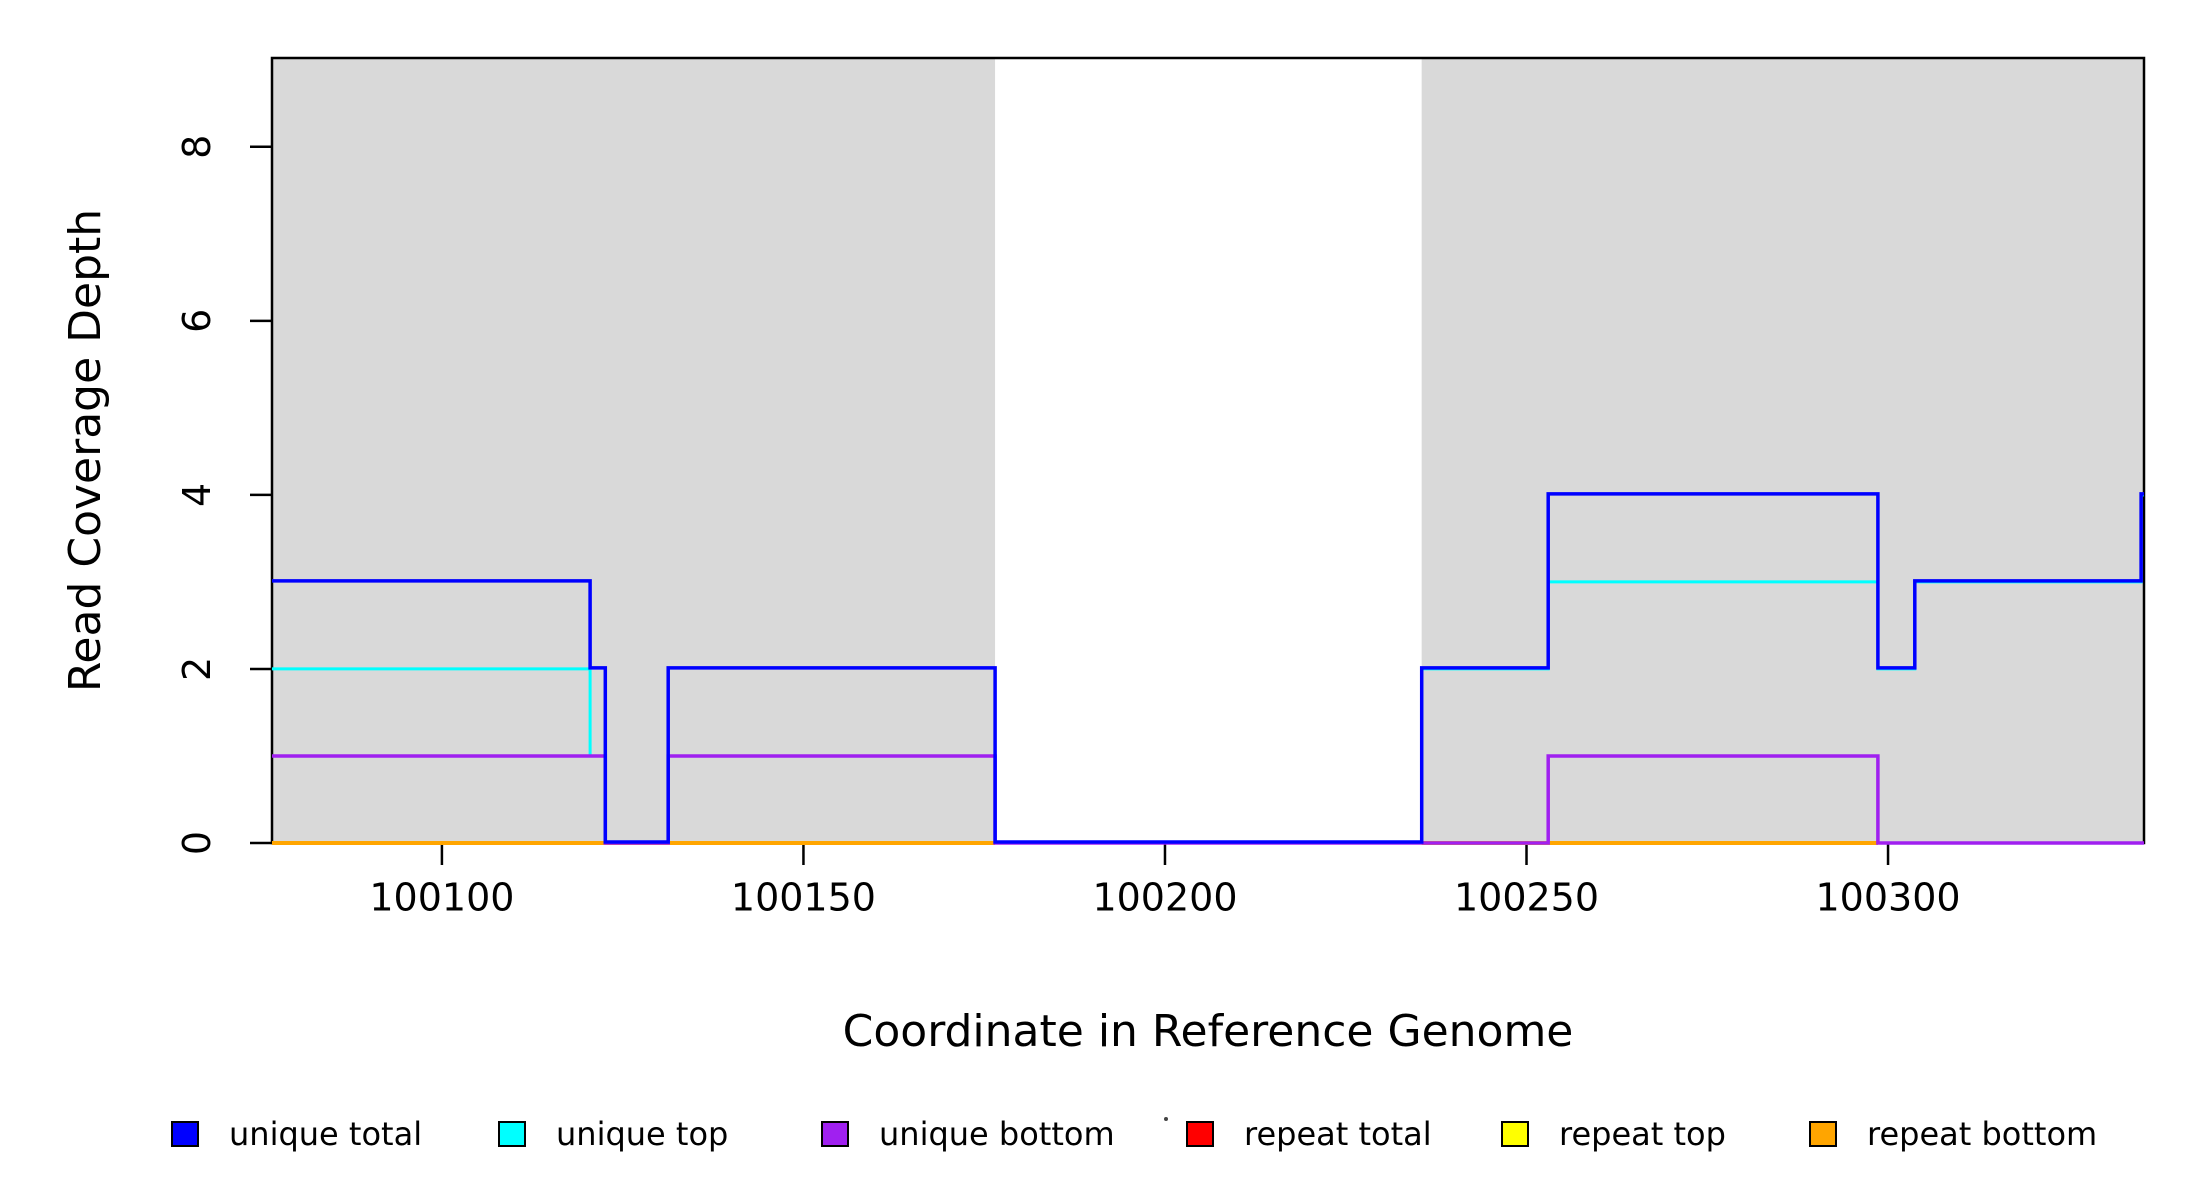  What do you see at coordinates (197, 669) in the screenshot?
I see `y-tick-label: 2` at bounding box center [197, 669].